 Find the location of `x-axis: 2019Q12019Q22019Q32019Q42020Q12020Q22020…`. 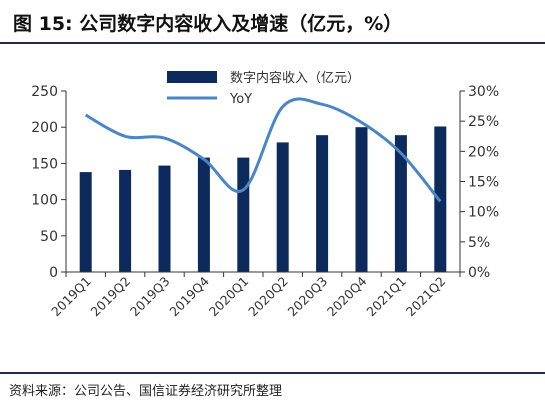

x-axis: 2019Q12019Q22019Q32019Q42020Q12020Q22020… is located at coordinates (254, 295).